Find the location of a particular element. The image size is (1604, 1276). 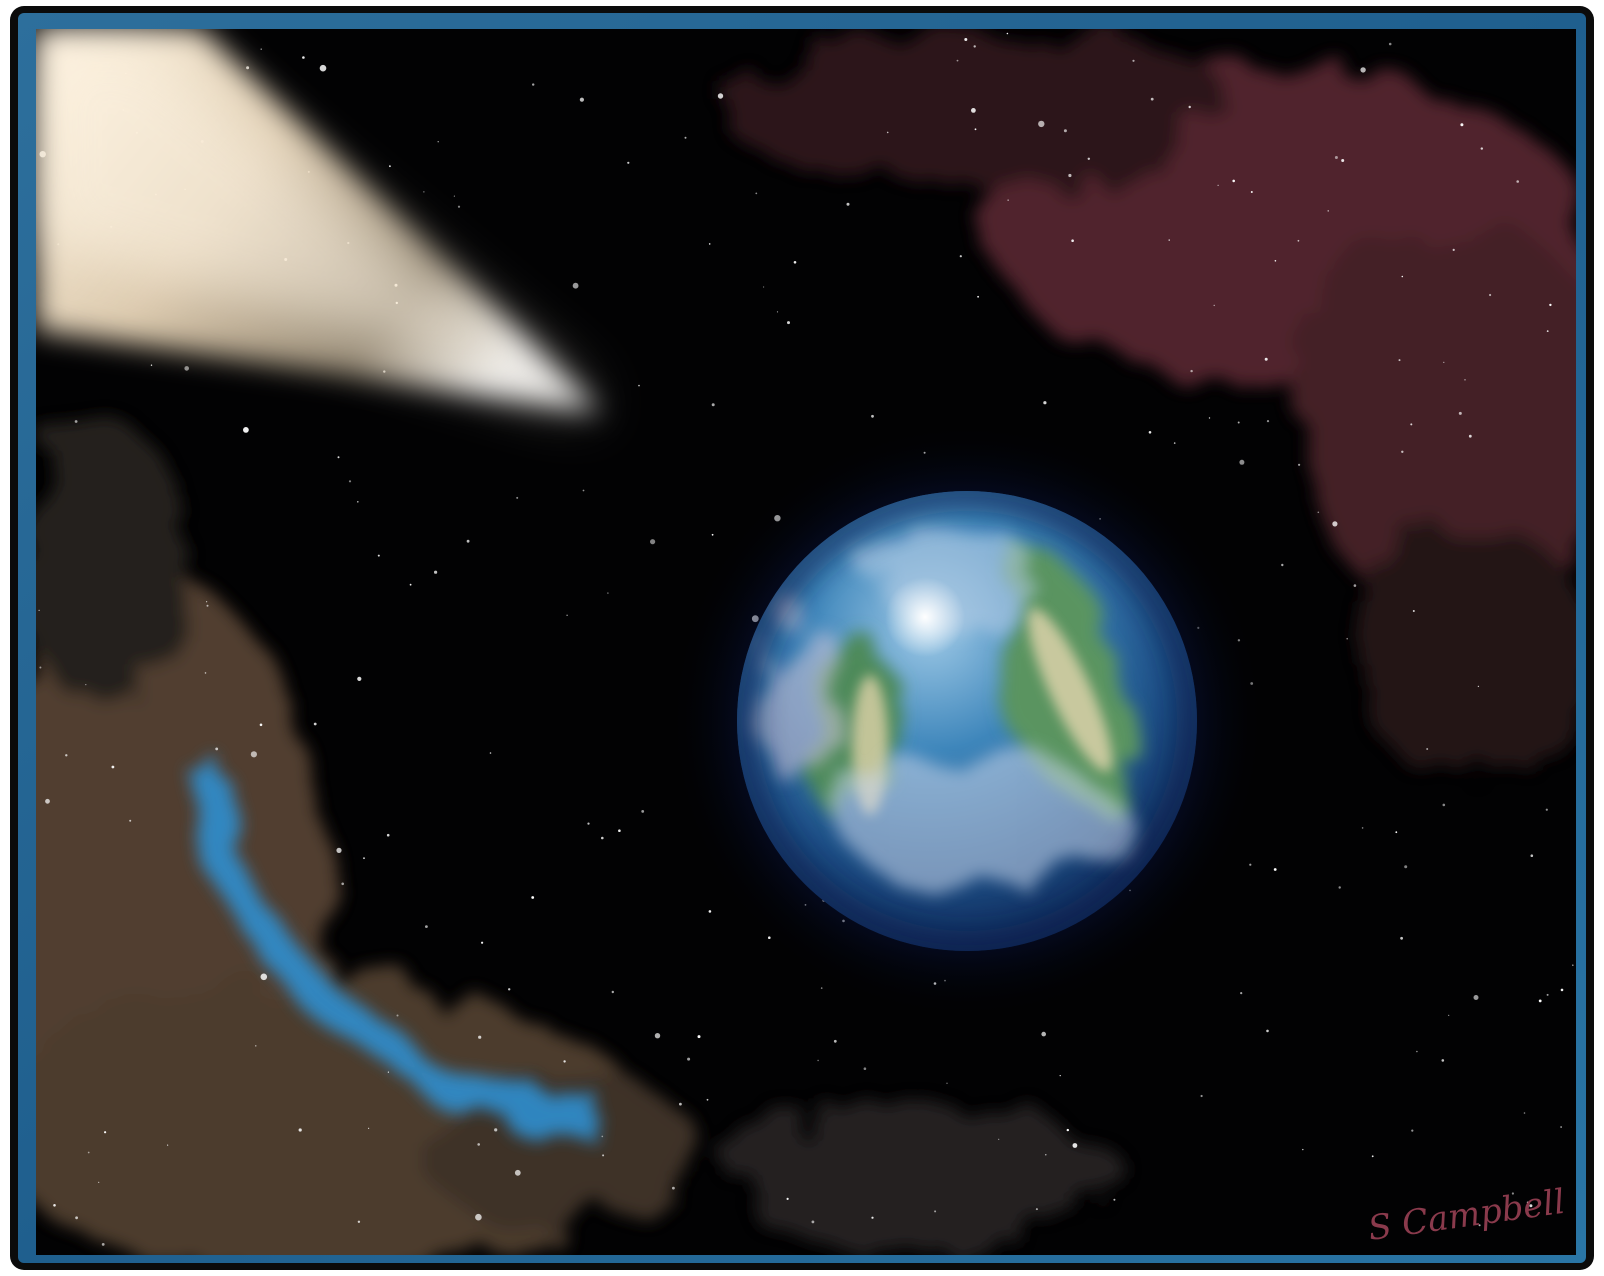

planet-highlight is located at coordinates (925, 617).